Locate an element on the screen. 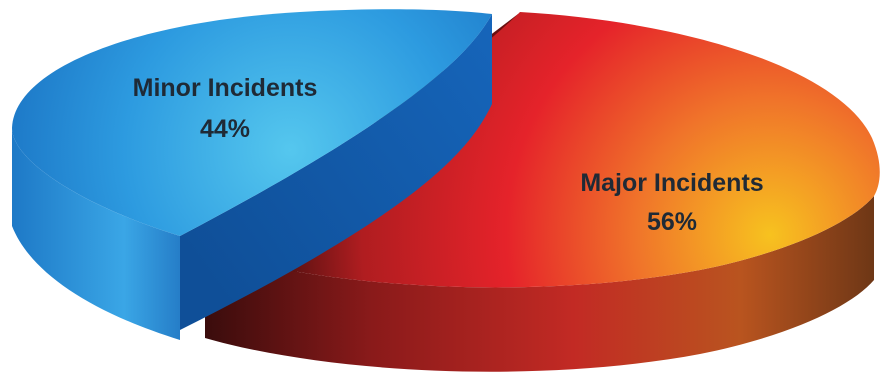 This screenshot has height=380, width=884. slice-label-minor: Minor Incidents is located at coordinates (225, 88).